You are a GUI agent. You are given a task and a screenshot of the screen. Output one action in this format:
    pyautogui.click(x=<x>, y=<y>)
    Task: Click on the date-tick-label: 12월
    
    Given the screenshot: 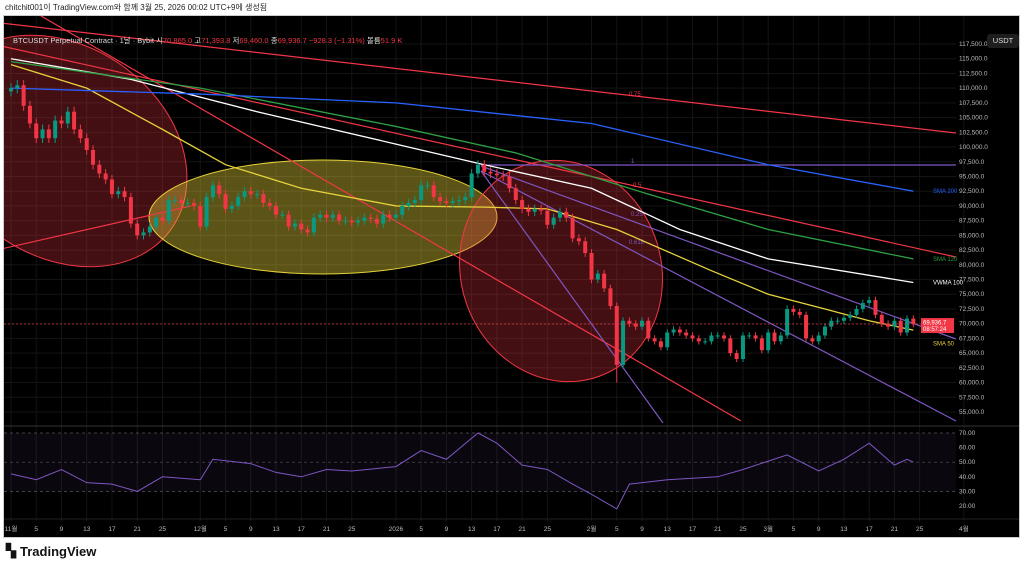 What is the action you would take?
    pyautogui.click(x=200, y=528)
    